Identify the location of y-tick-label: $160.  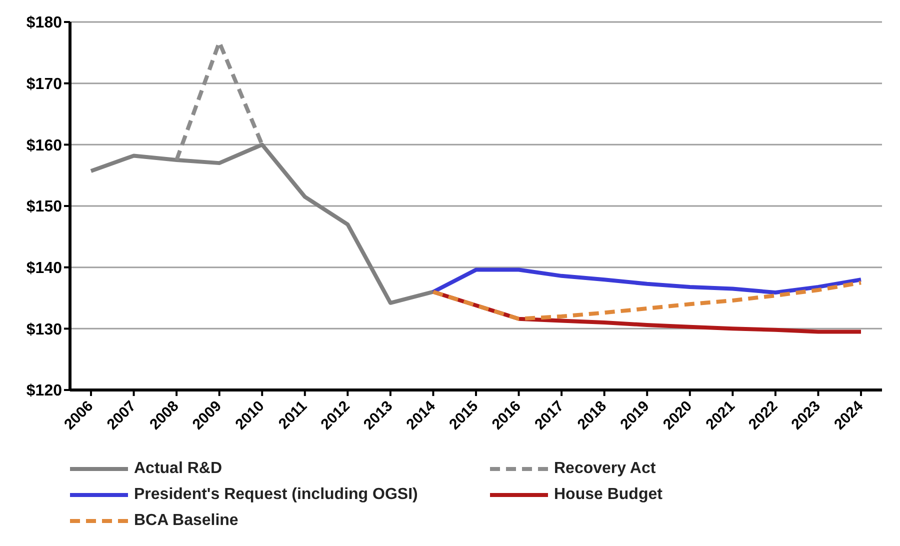
(44, 145).